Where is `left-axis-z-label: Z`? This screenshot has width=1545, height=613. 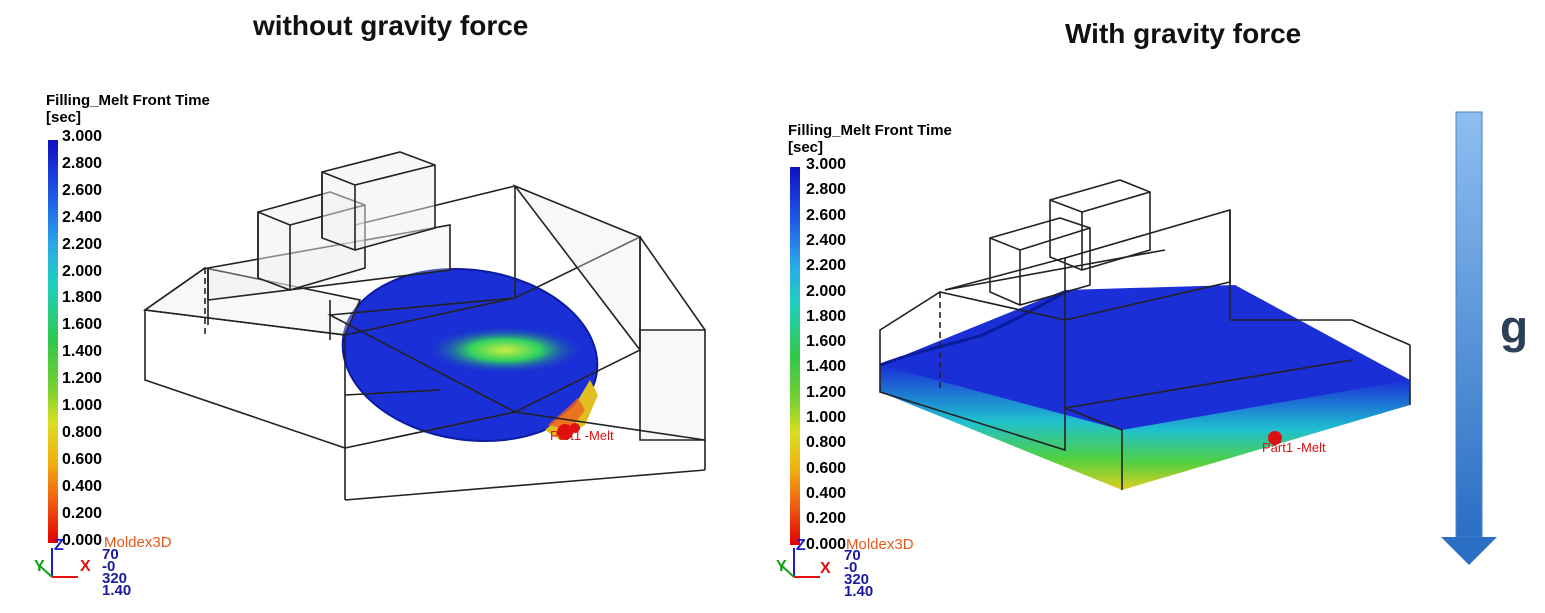
left-axis-z-label: Z is located at coordinates (59, 545).